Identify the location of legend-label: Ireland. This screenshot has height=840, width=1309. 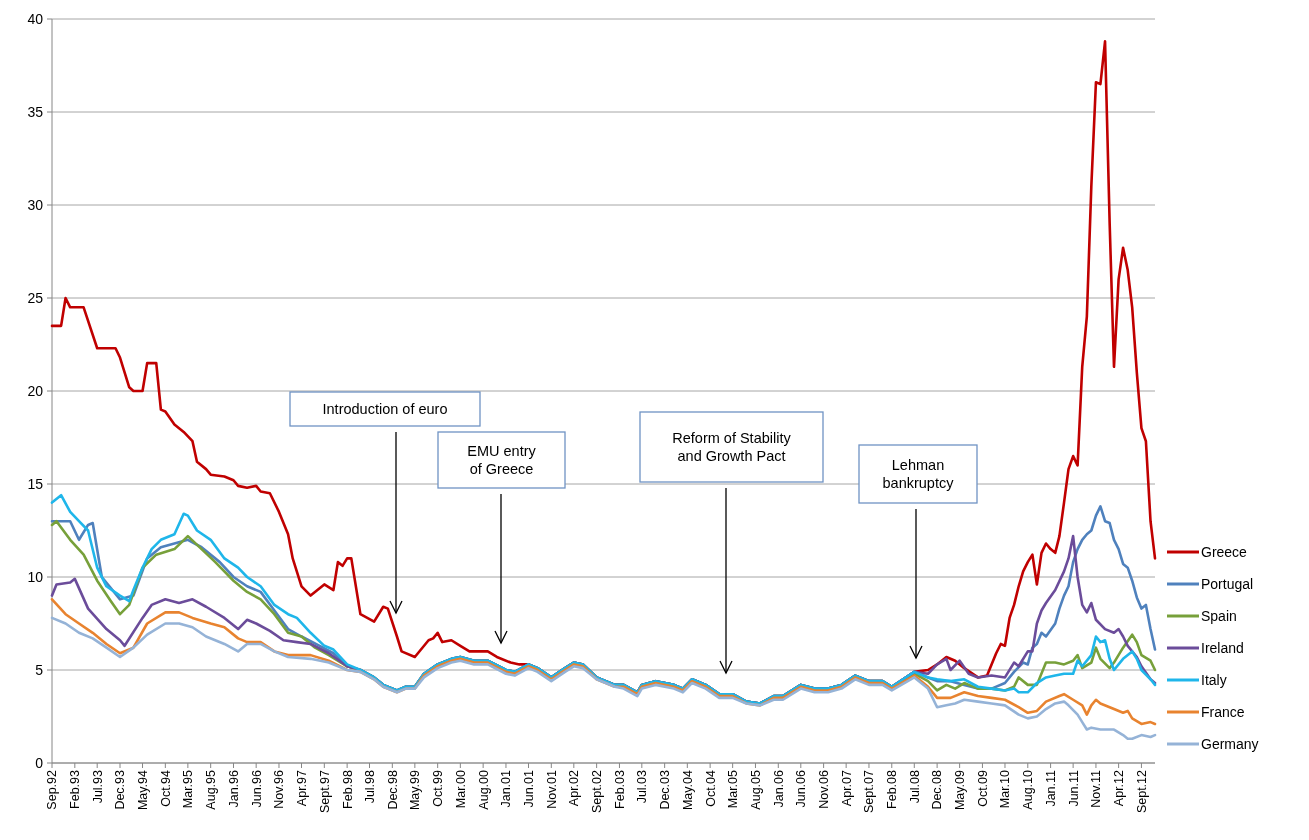
(1222, 647).